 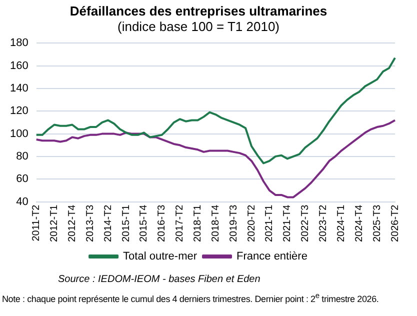 What do you see at coordinates (395, 223) in the screenshot?
I see `x-tick-label: 2026-T2` at bounding box center [395, 223].